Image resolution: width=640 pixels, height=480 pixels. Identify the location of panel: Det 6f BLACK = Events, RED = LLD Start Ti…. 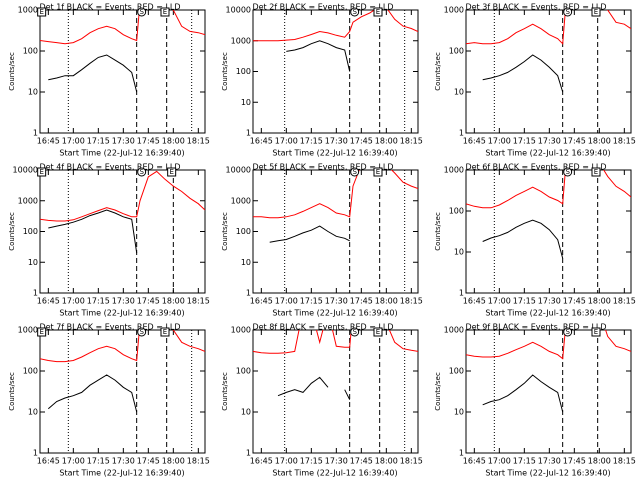
(535, 240).